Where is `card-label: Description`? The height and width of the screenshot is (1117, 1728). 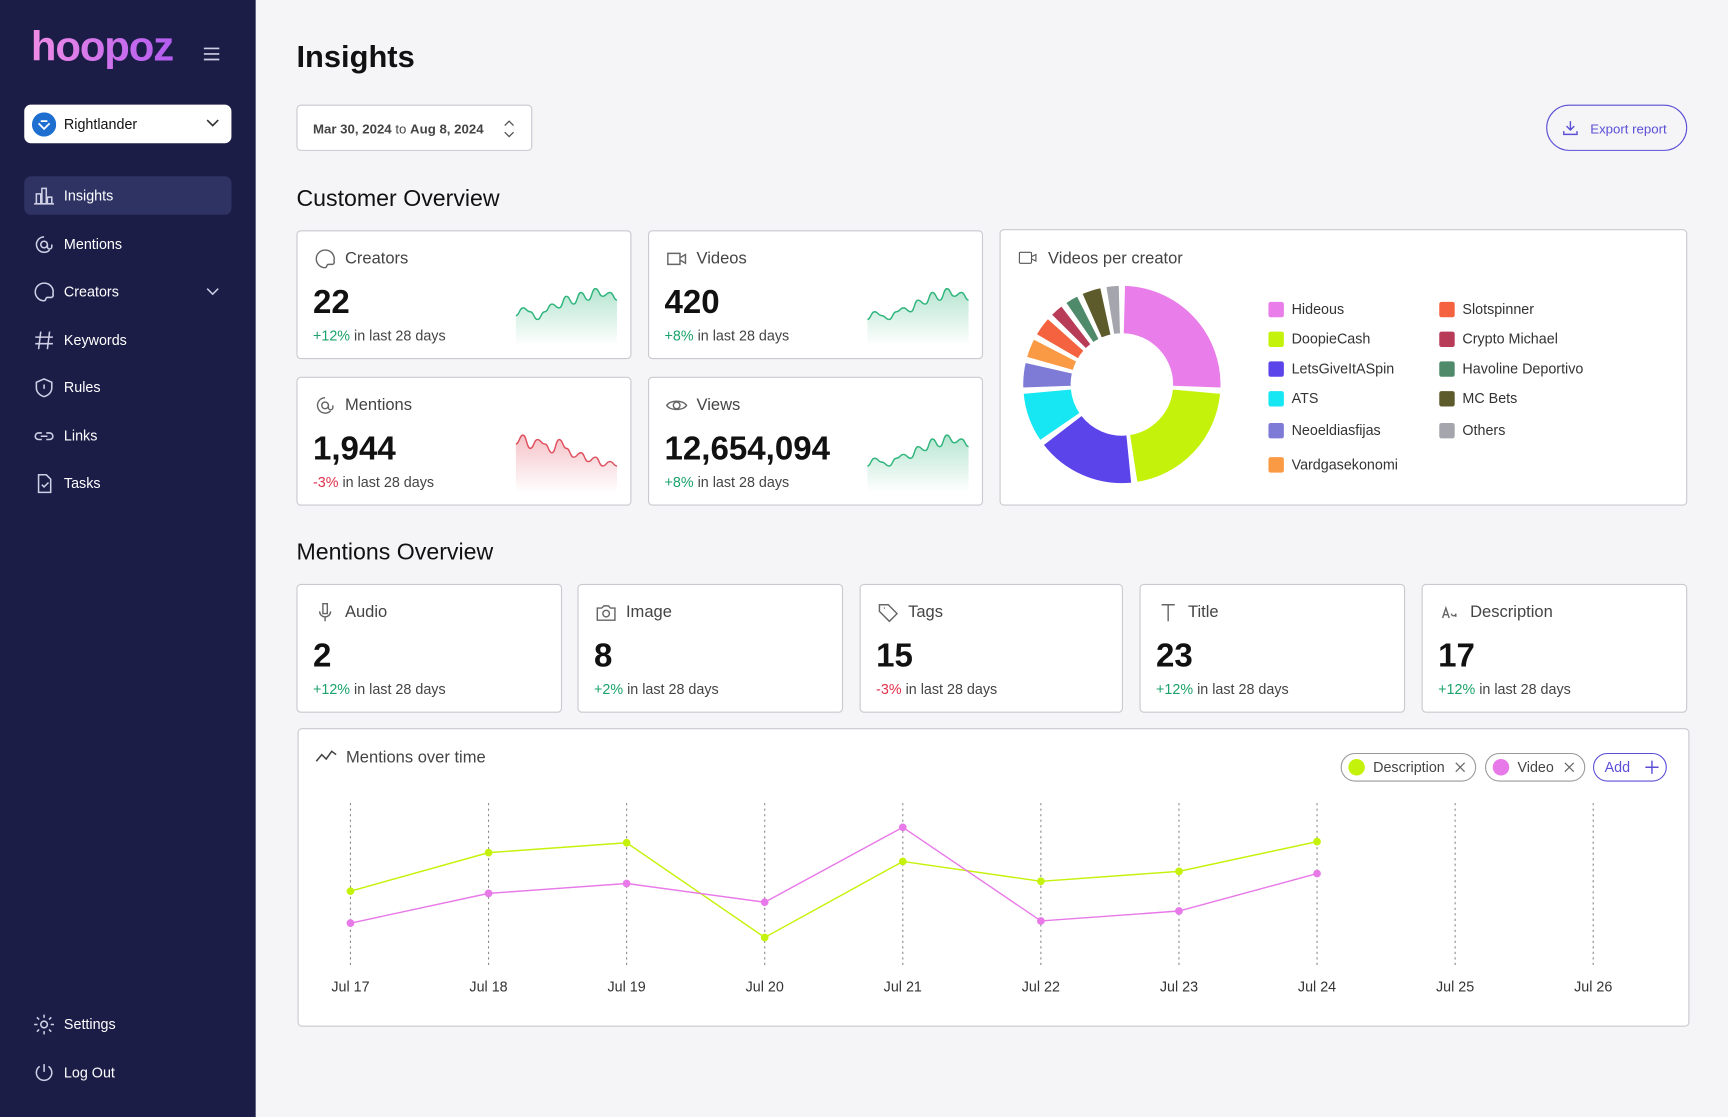
card-label: Description is located at coordinates (1511, 612).